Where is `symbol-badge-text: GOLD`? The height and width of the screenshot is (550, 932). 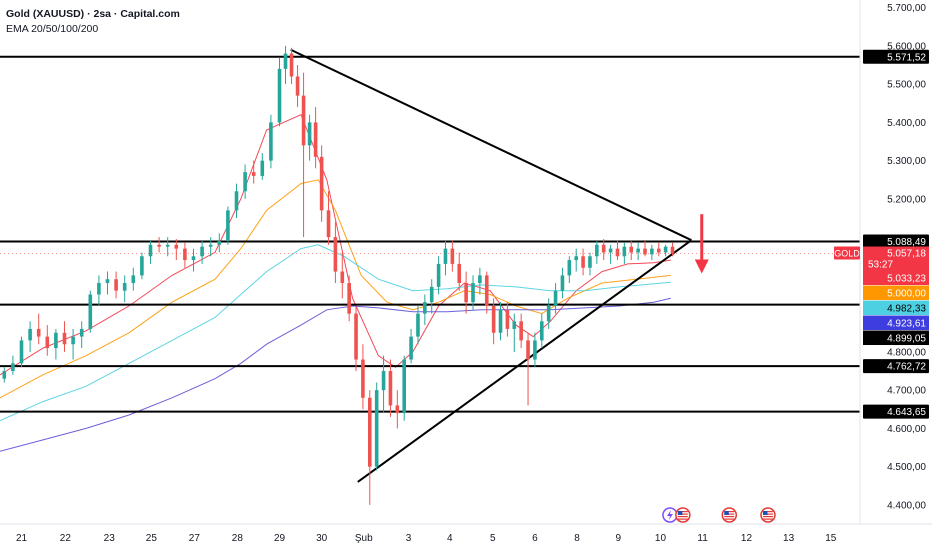
symbol-badge-text: GOLD is located at coordinates (847, 254).